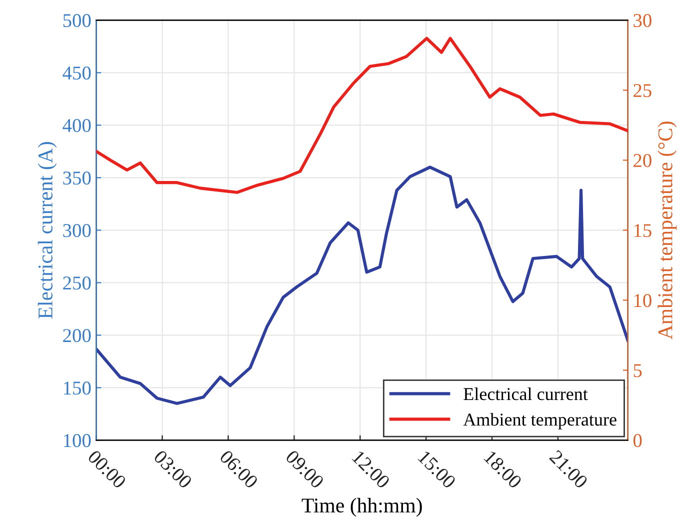 This screenshot has height=531, width=693. What do you see at coordinates (76, 73) in the screenshot?
I see `y-tick-label: 450` at bounding box center [76, 73].